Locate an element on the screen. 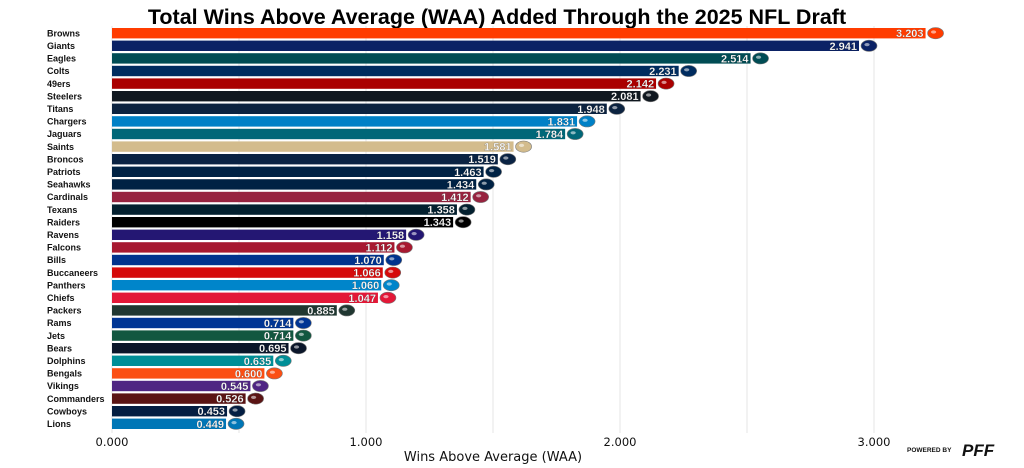  powered-by-text: POWERED BY is located at coordinates (929, 450).